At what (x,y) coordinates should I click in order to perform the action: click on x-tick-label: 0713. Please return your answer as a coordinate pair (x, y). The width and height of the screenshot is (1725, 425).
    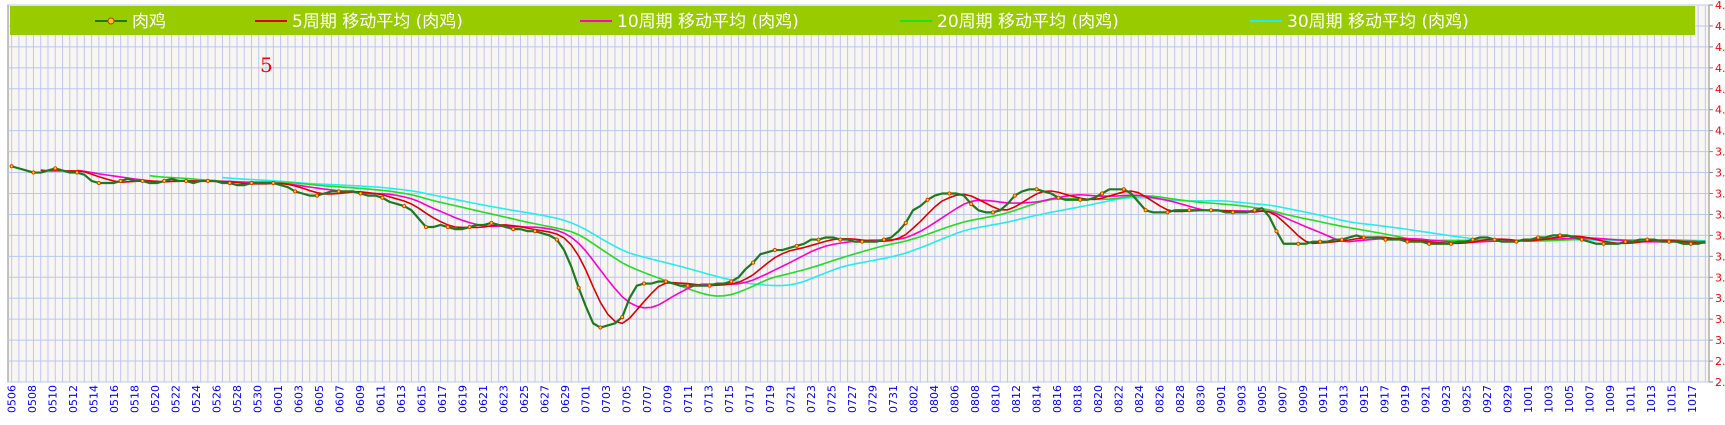
    Looking at the image, I should click on (708, 399).